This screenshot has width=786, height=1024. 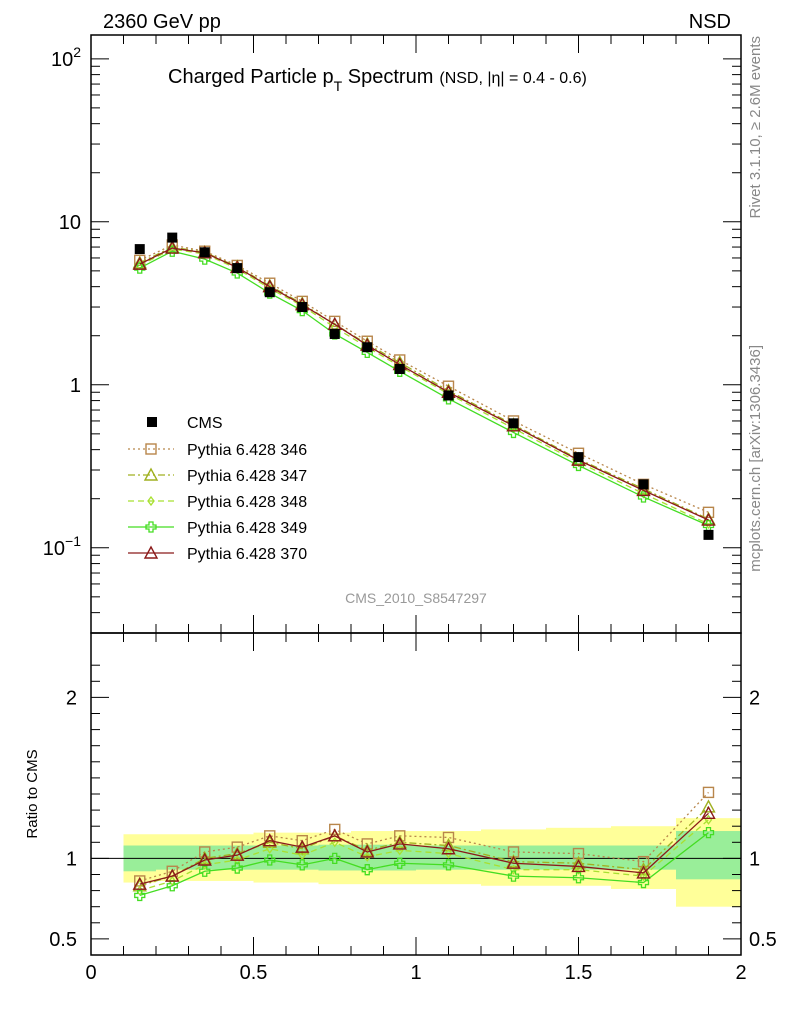 I want to click on chart-title-sub: T, so click(x=338, y=86).